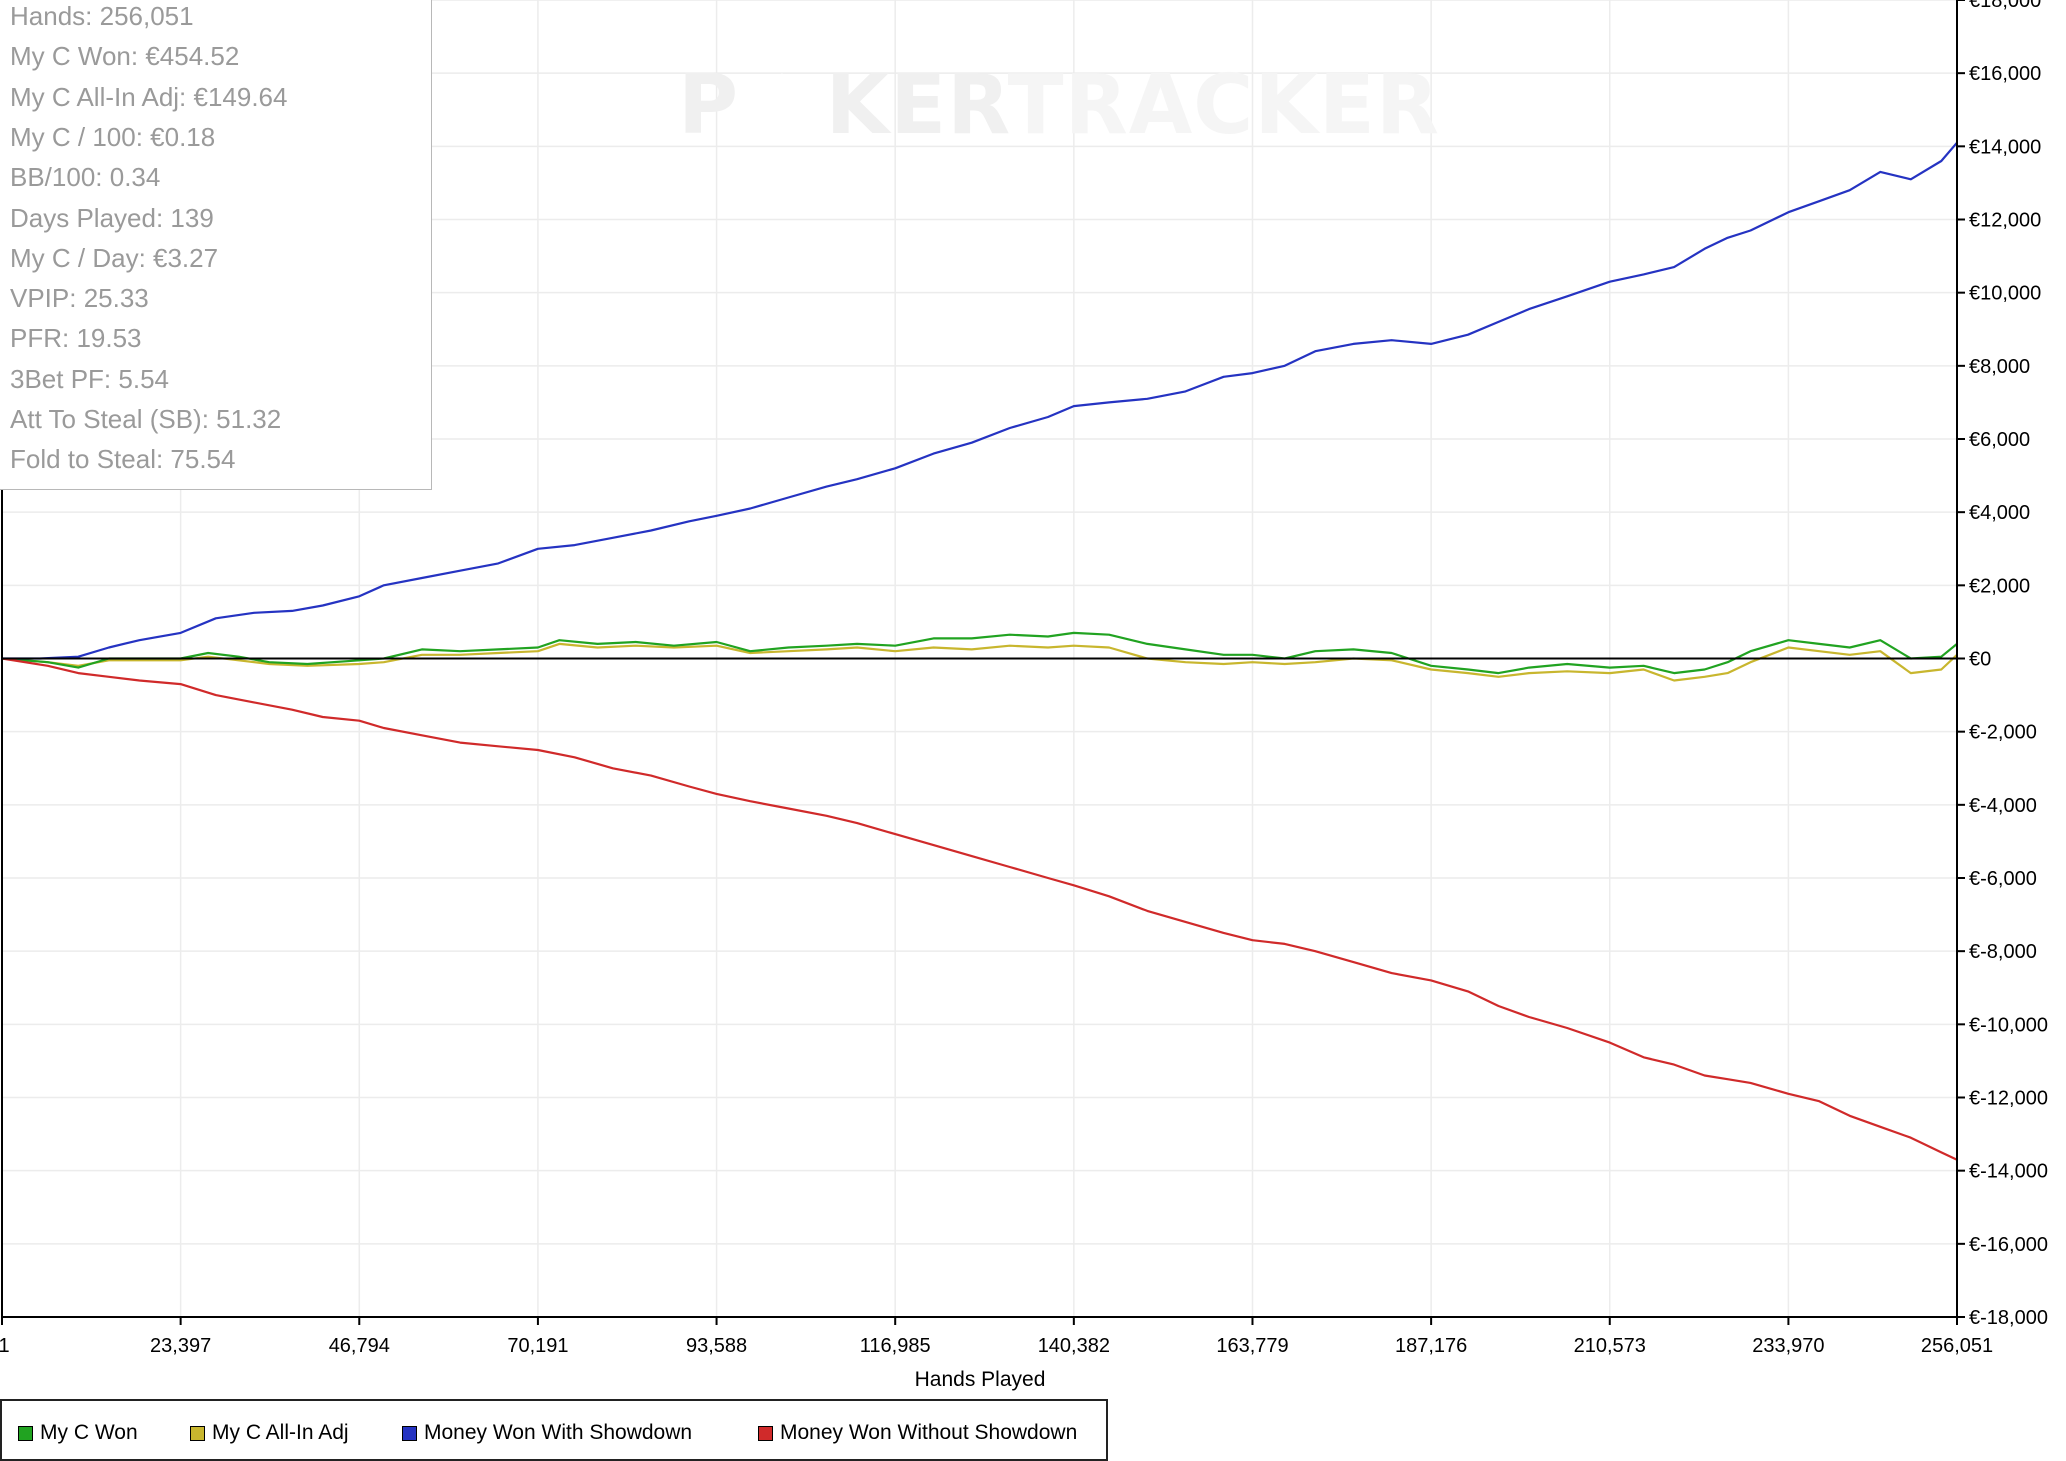 Image resolution: width=2066 pixels, height=1461 pixels. I want to click on x-tick-label: 187,176, so click(1431, 1346).